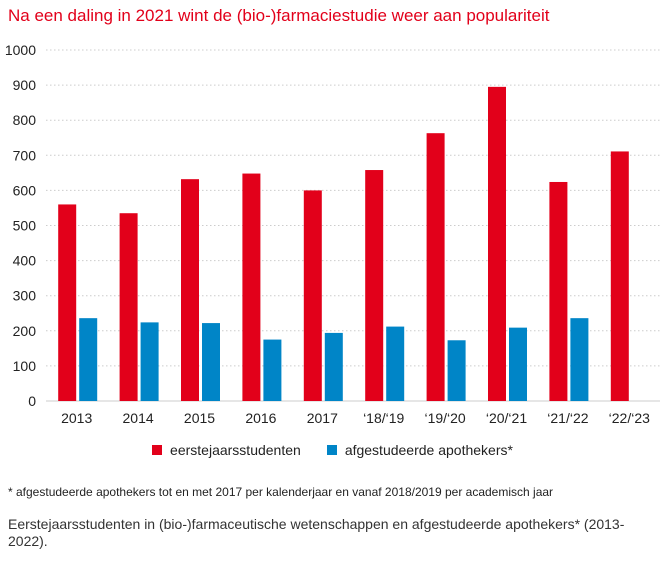 This screenshot has width=665, height=561. What do you see at coordinates (25, 120) in the screenshot?
I see `y-tick-label: 800` at bounding box center [25, 120].